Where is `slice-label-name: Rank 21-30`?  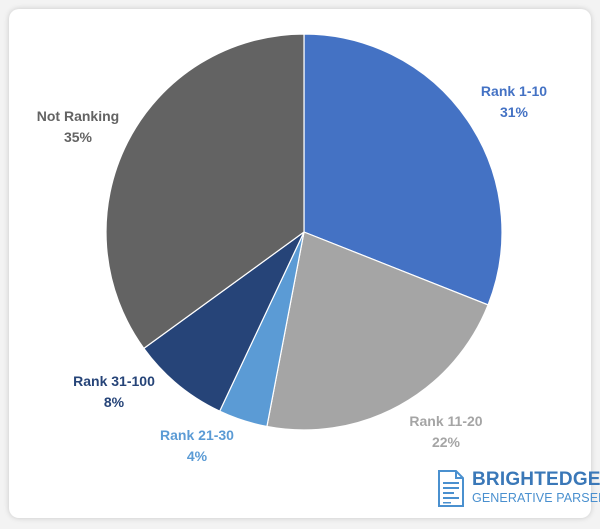
slice-label-name: Rank 21-30 is located at coordinates (197, 435).